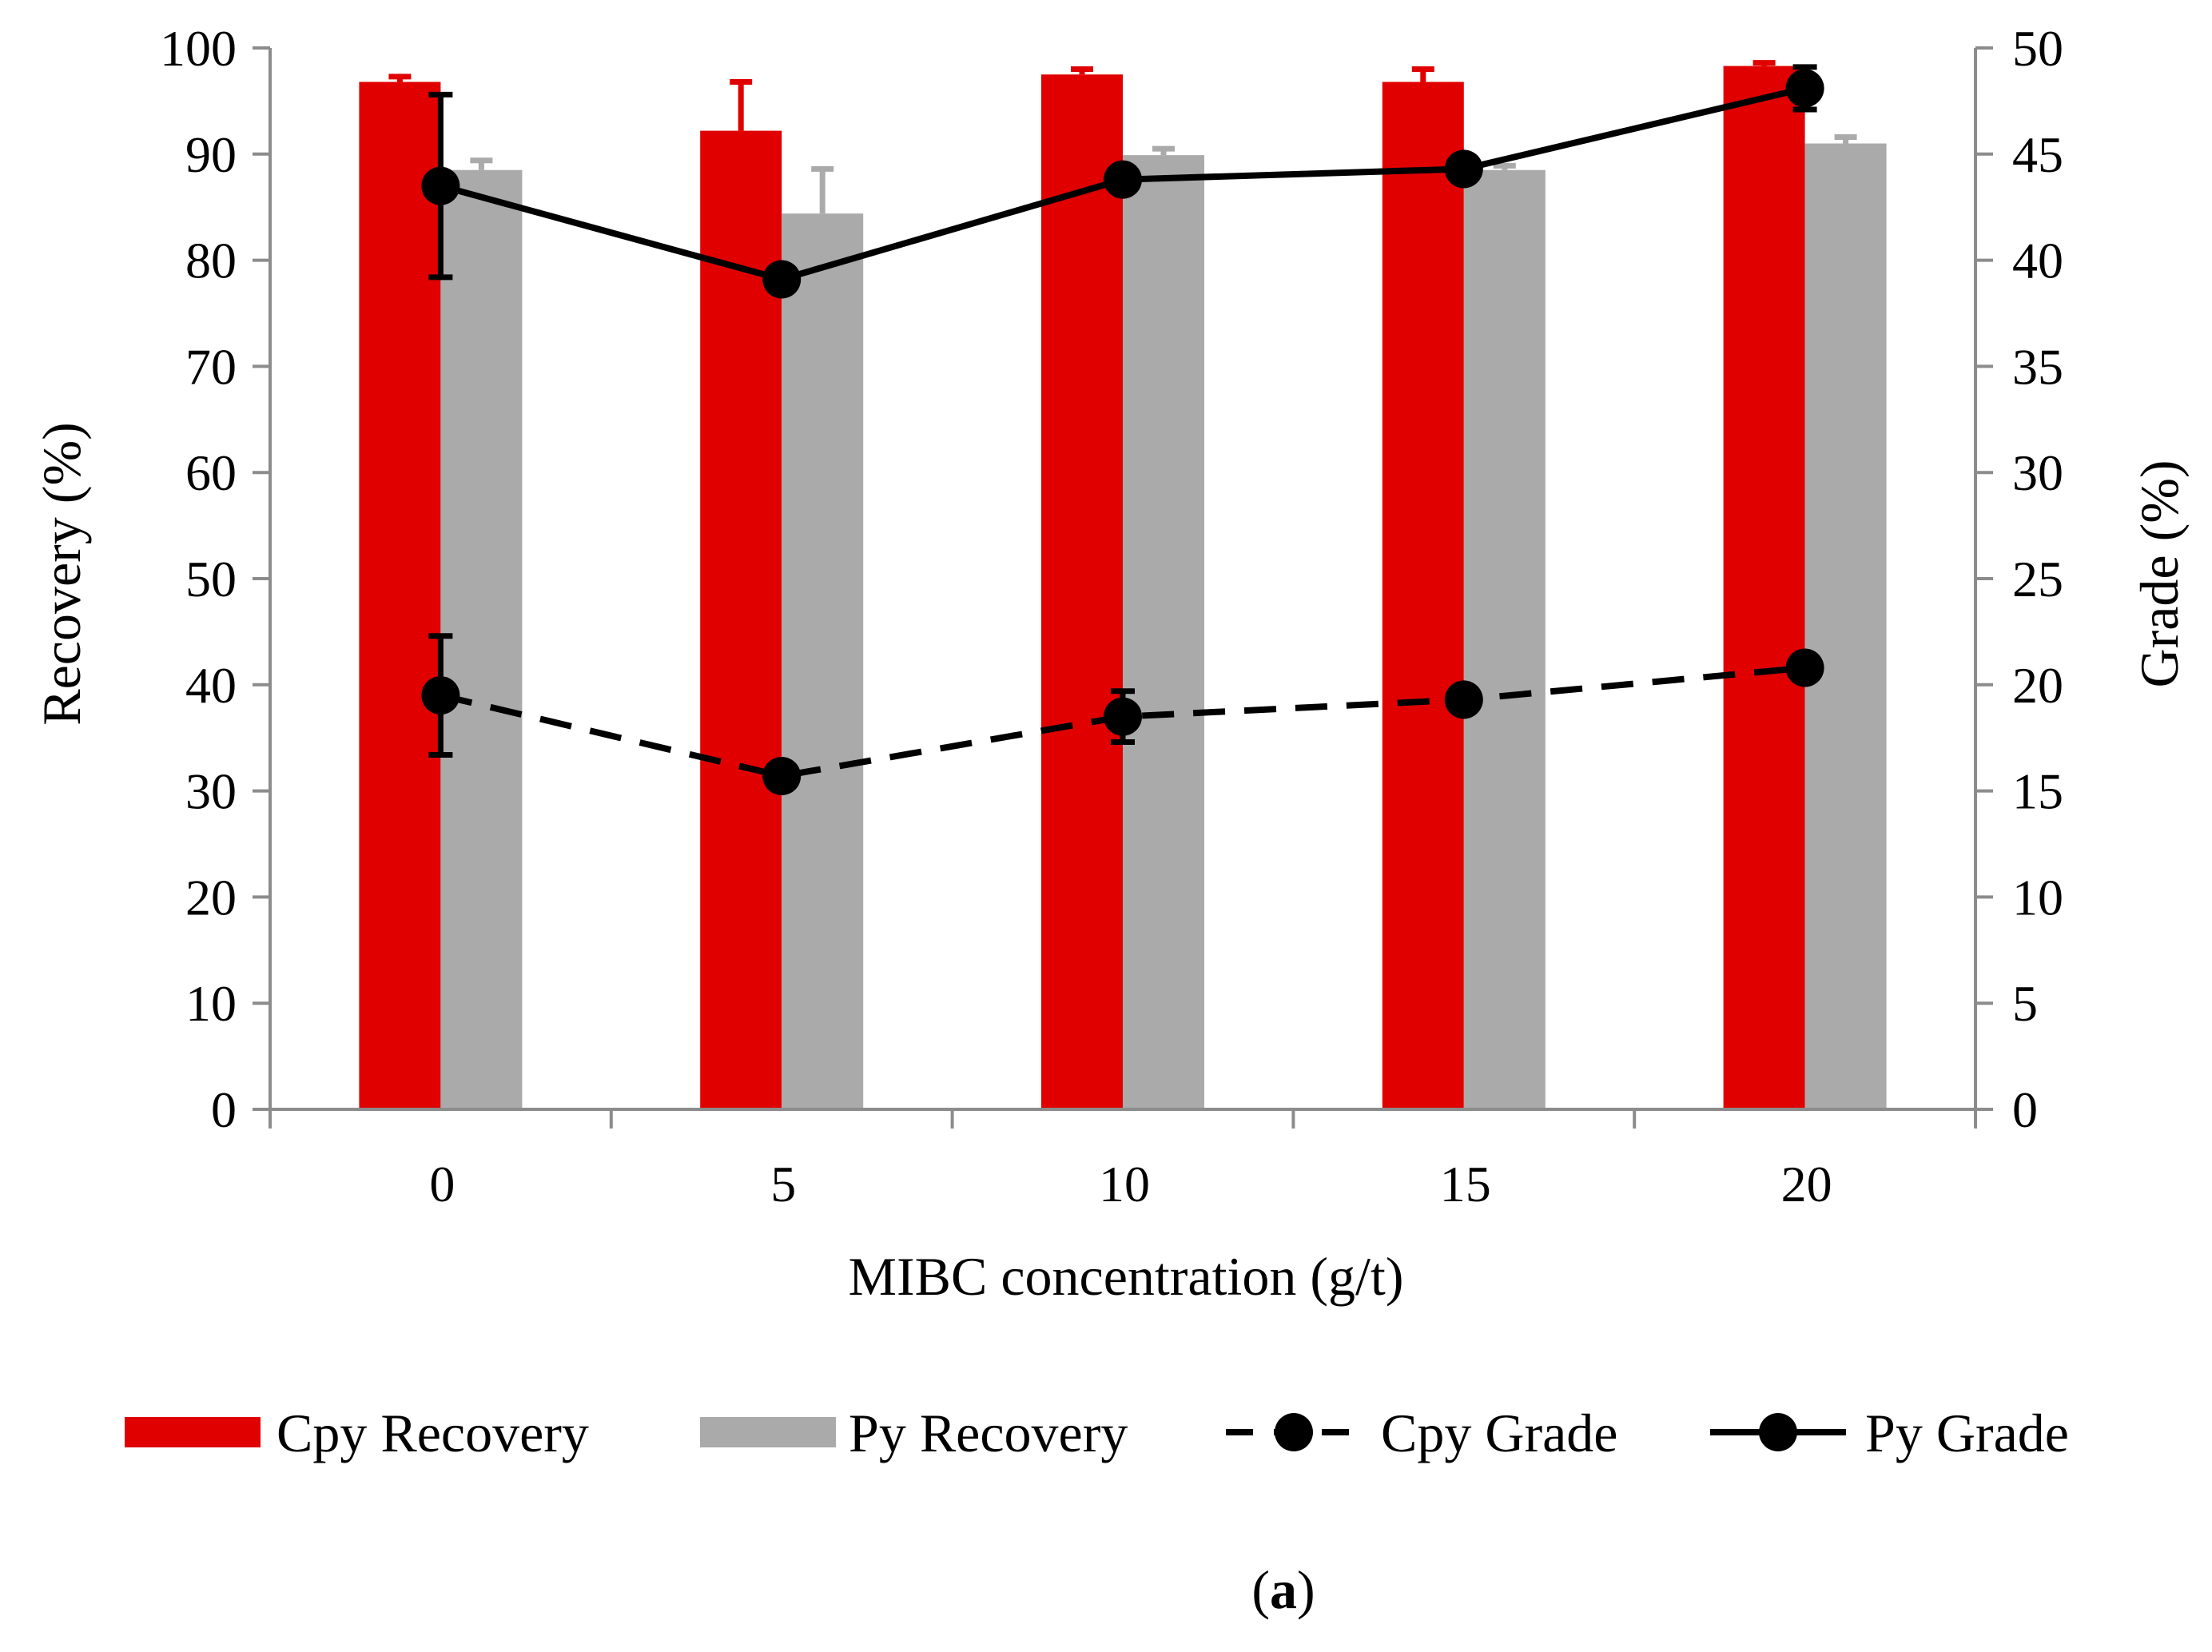  I want to click on y2-tick-label: 25, so click(2037, 579).